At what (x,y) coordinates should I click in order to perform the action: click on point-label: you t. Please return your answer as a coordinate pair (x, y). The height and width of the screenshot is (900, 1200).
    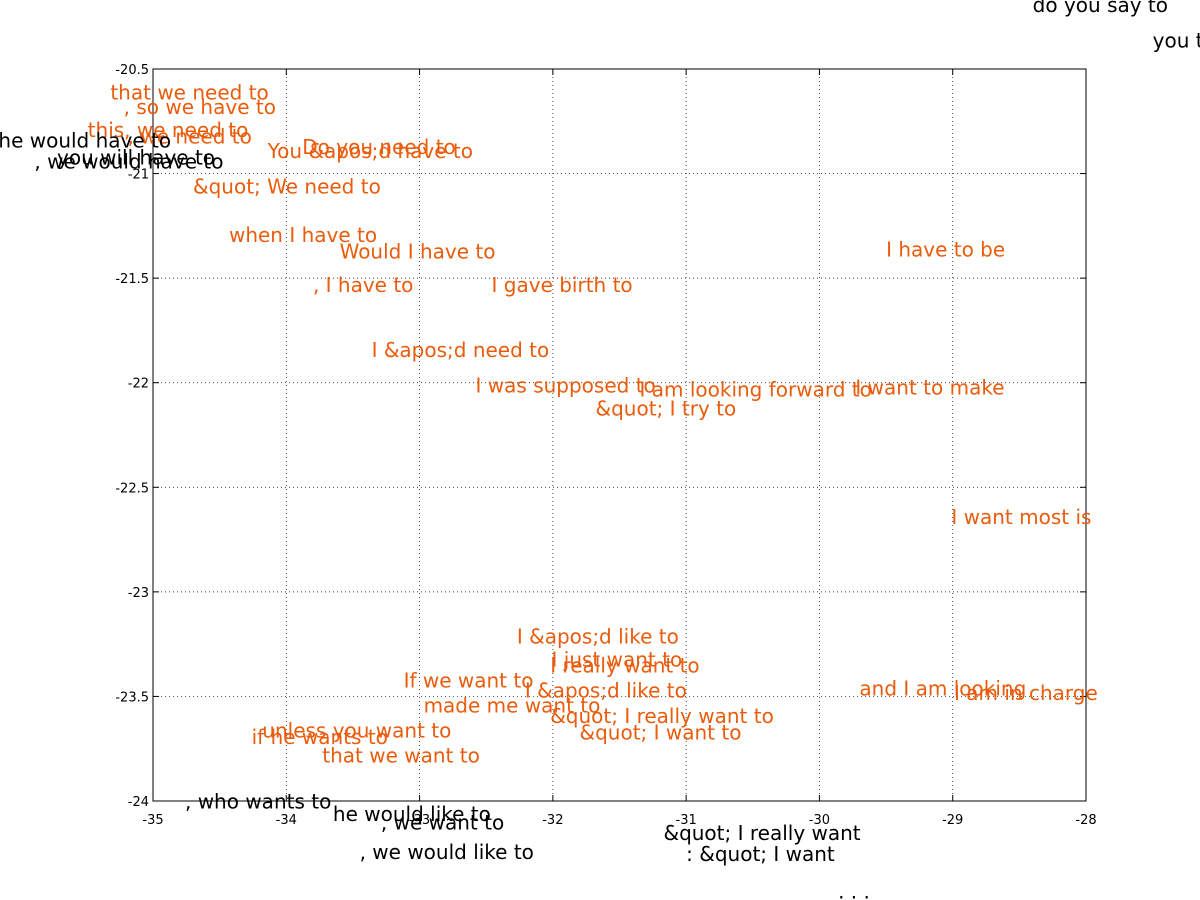
    Looking at the image, I should click on (1176, 40).